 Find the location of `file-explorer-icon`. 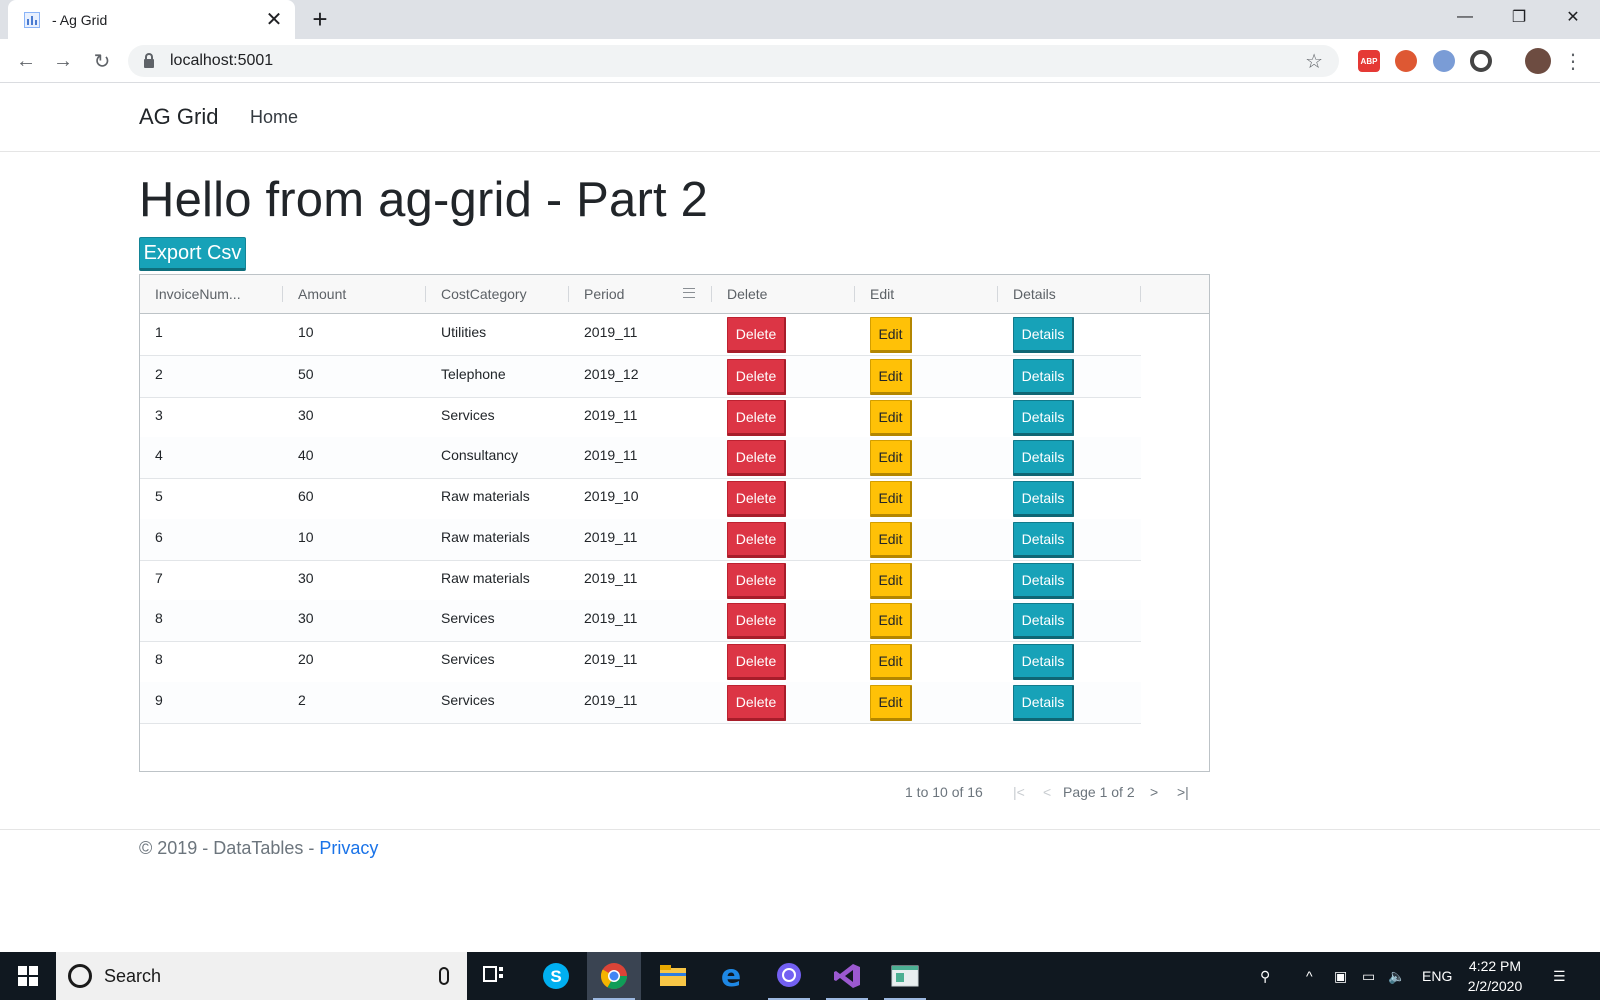

file-explorer-icon is located at coordinates (673, 976).